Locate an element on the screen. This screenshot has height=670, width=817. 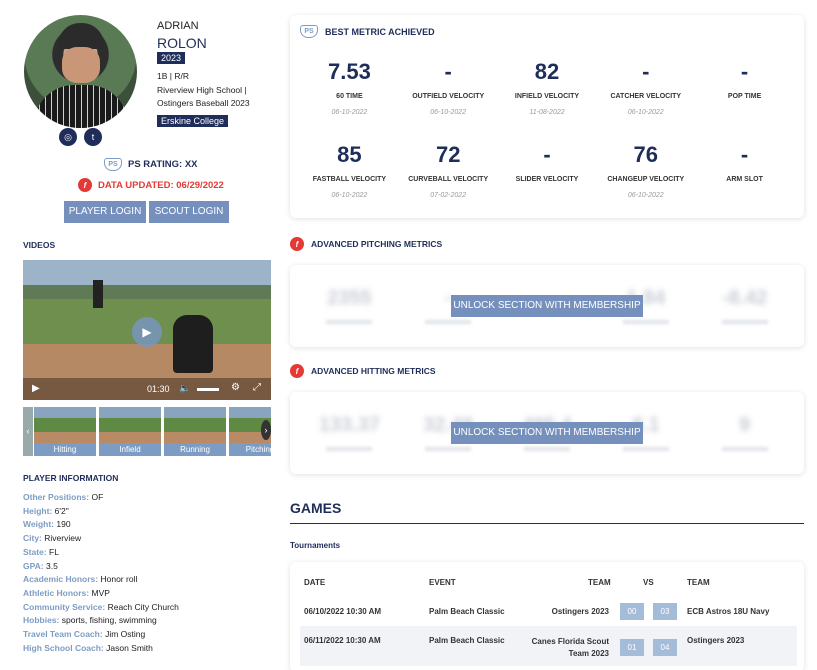
metric-date is located at coordinates (744, 113).